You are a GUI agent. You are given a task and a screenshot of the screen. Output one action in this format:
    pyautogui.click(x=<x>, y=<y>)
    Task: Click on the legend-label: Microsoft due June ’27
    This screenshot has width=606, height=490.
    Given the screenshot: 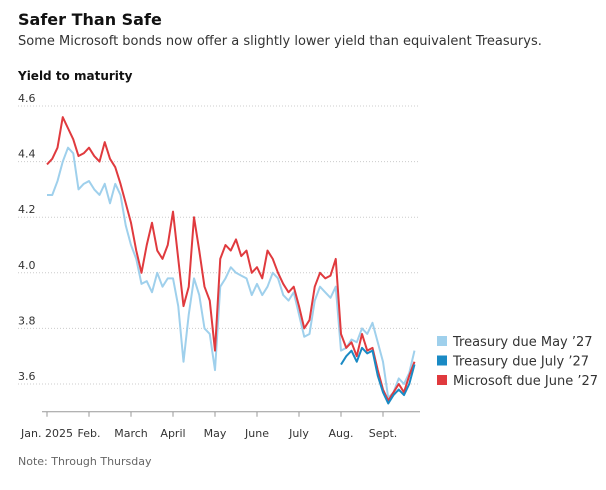 What is the action you would take?
    pyautogui.click(x=525, y=381)
    